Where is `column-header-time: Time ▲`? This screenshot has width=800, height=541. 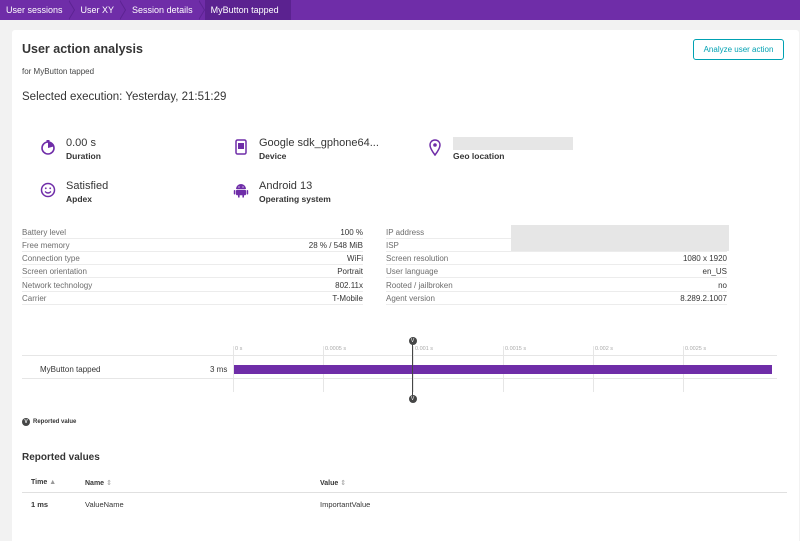
column-header-time: Time ▲ is located at coordinates (43, 482).